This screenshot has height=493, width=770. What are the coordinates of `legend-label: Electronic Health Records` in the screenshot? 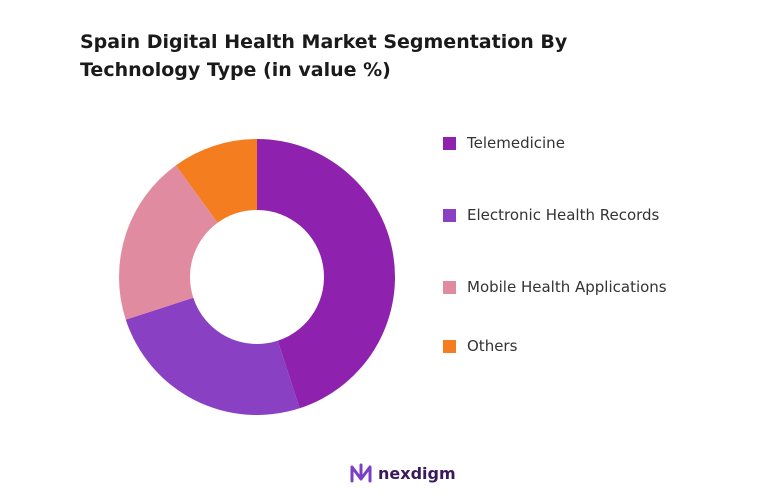 It's located at (563, 215).